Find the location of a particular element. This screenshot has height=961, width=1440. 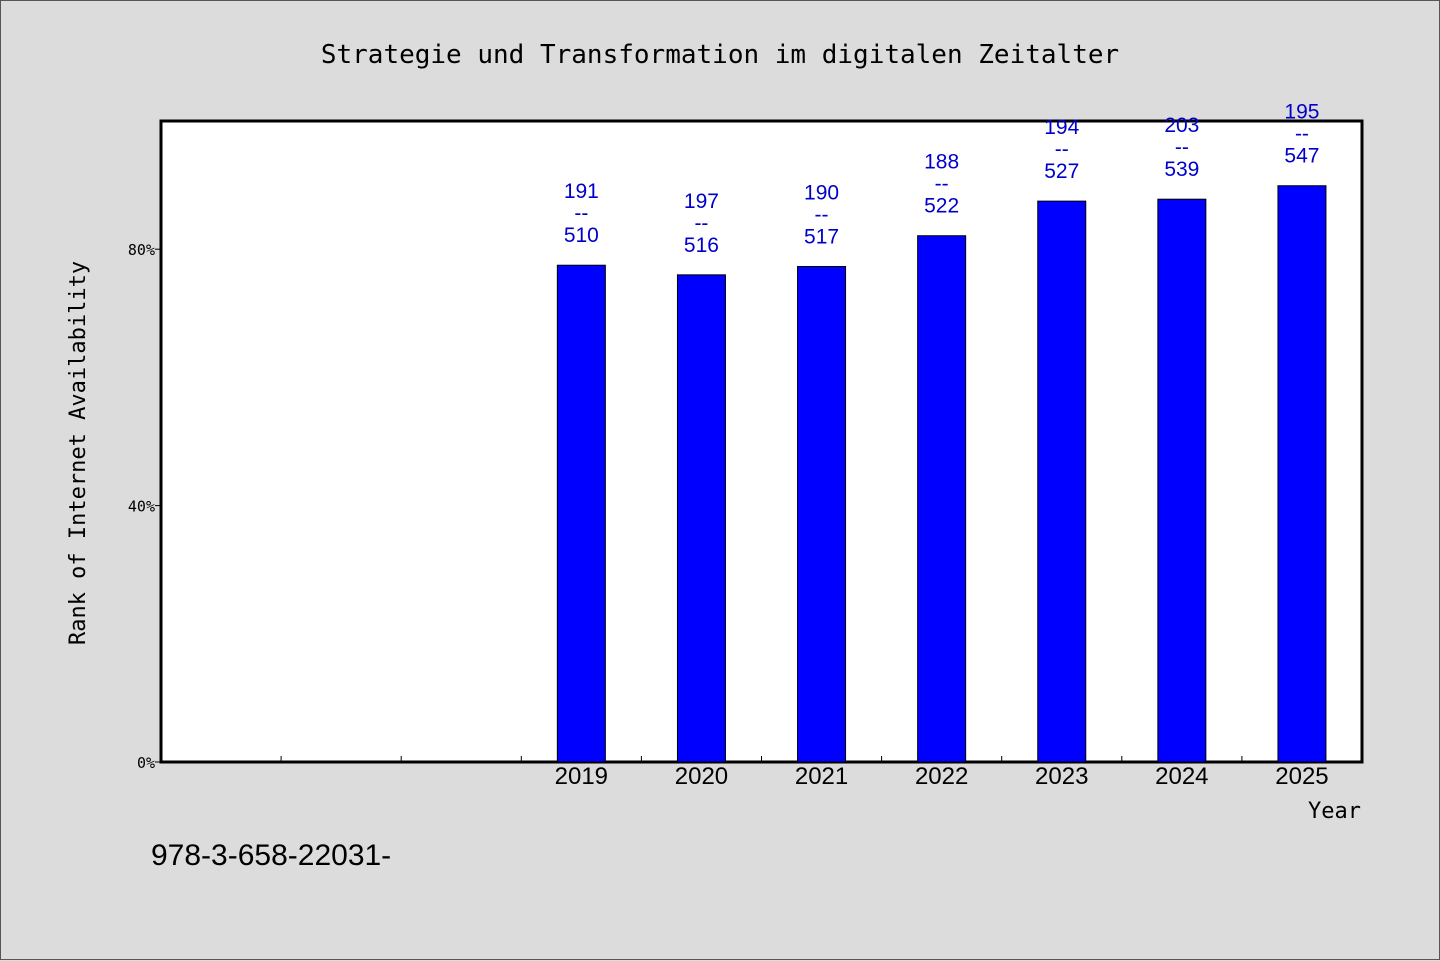

data-label-2021: -- is located at coordinates (822, 215).